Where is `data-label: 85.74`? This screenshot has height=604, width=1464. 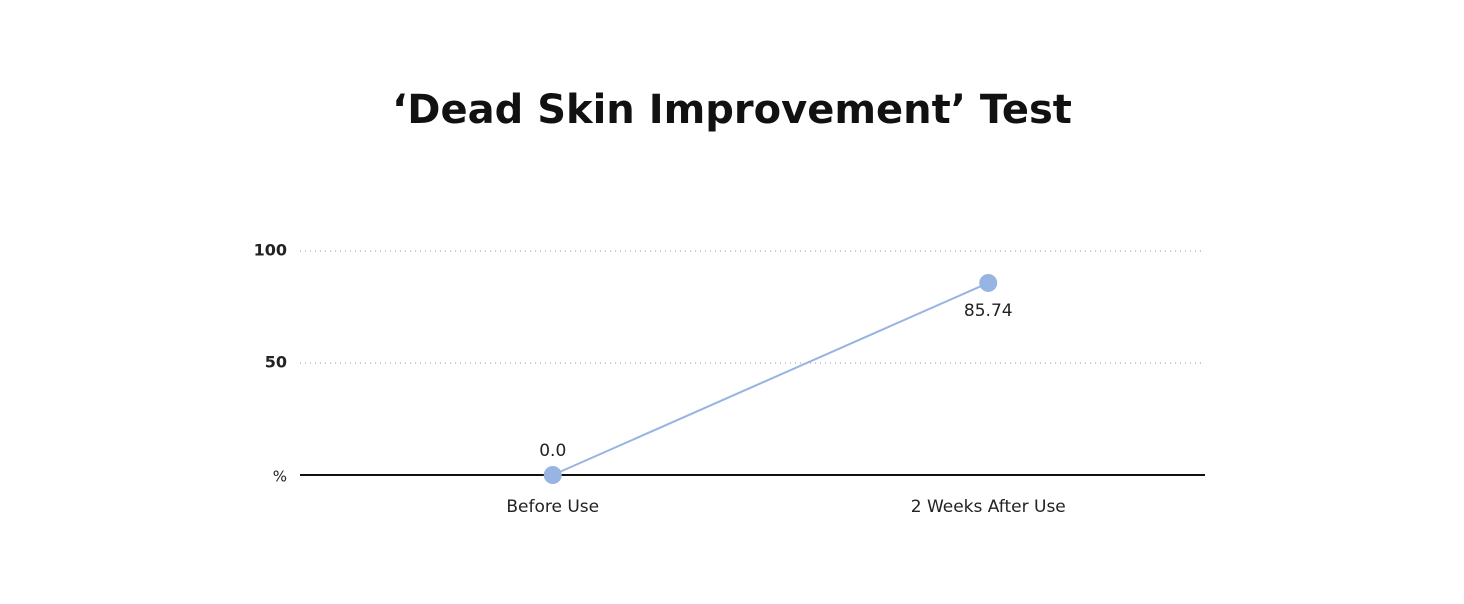 data-label: 85.74 is located at coordinates (988, 311).